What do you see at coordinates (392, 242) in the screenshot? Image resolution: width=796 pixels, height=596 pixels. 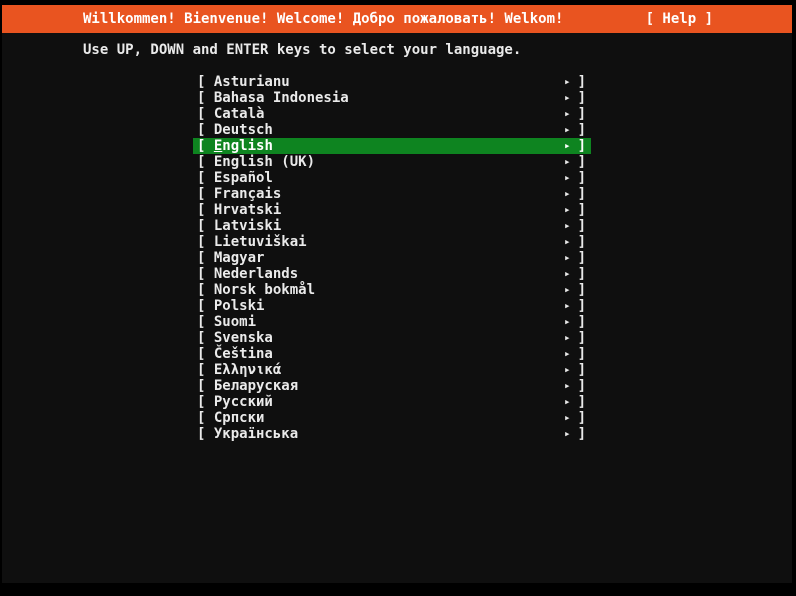 I see `language-option: [ Lietuviškai ▸]` at bounding box center [392, 242].